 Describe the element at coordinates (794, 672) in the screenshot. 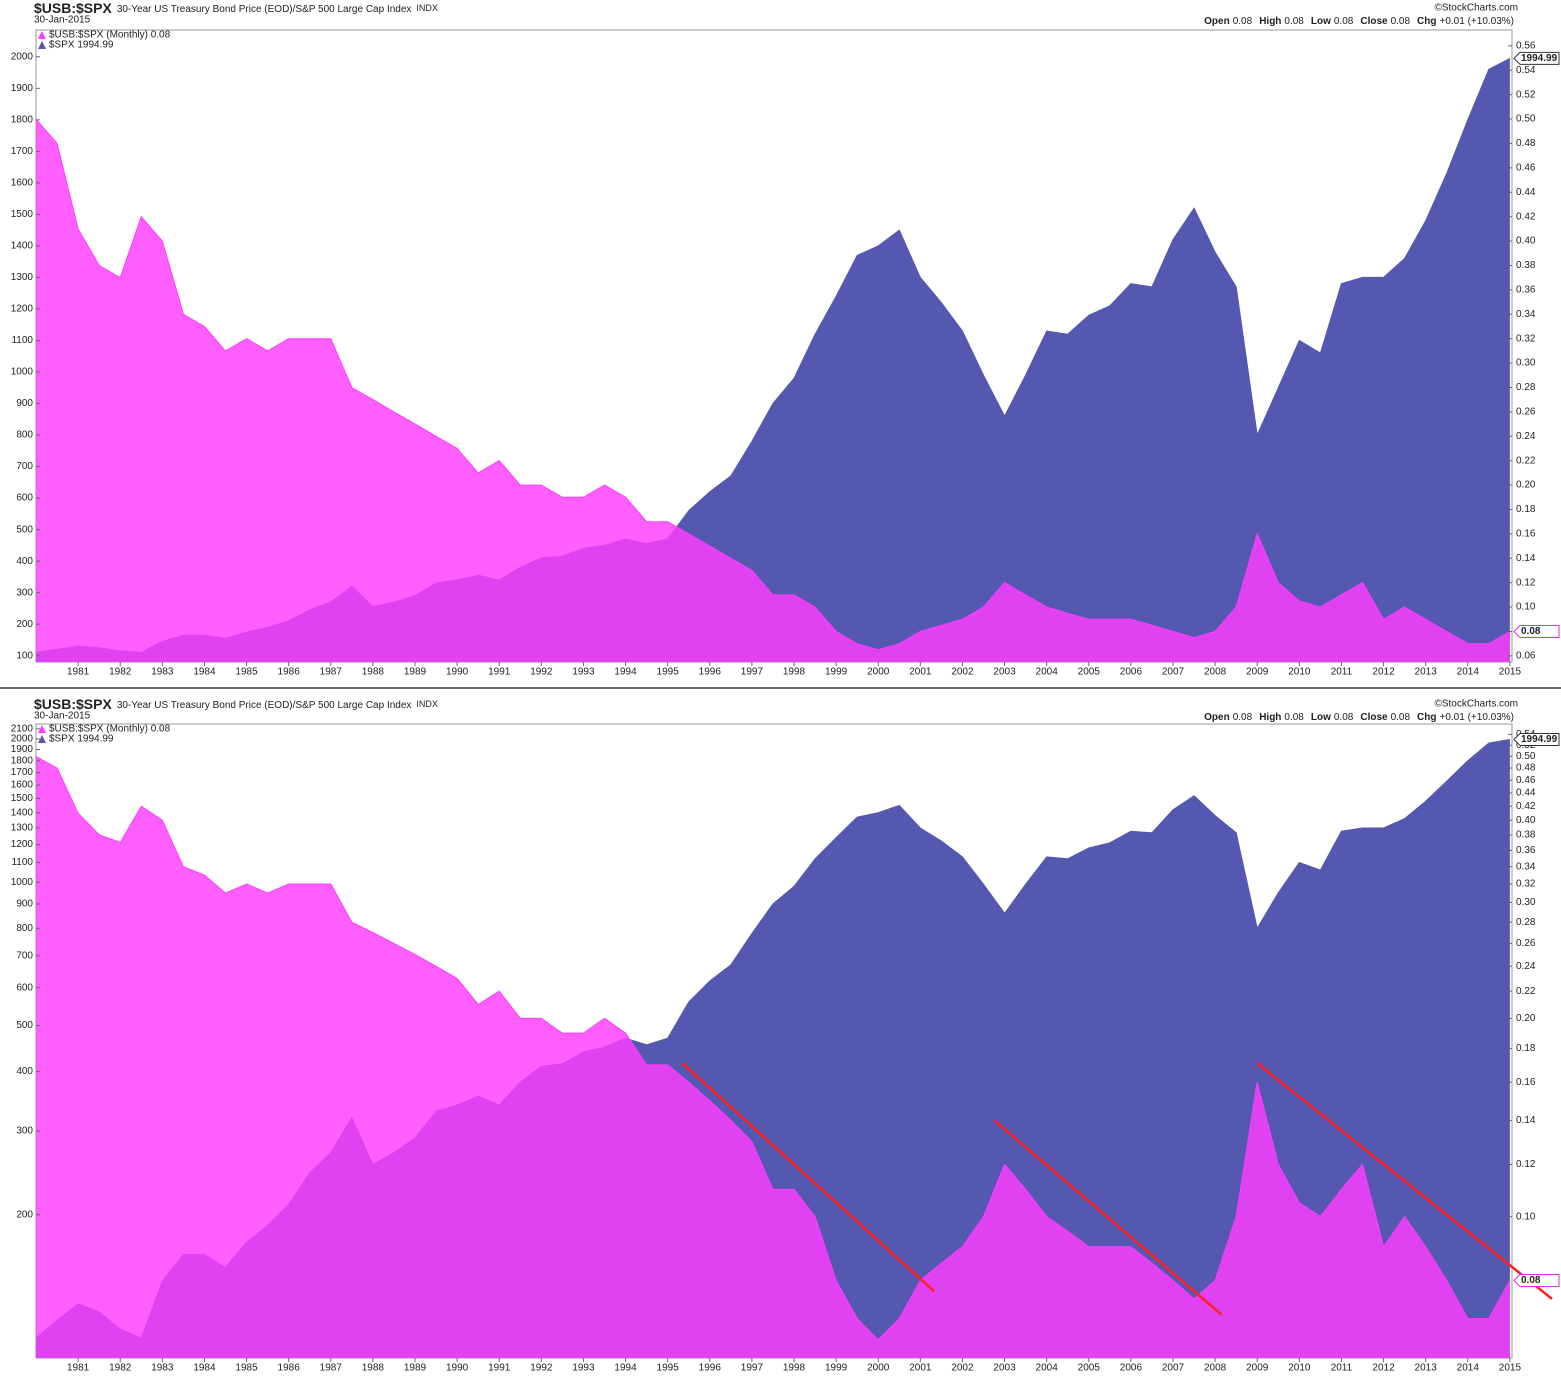

I see `x-tick-label: 1998` at that location.